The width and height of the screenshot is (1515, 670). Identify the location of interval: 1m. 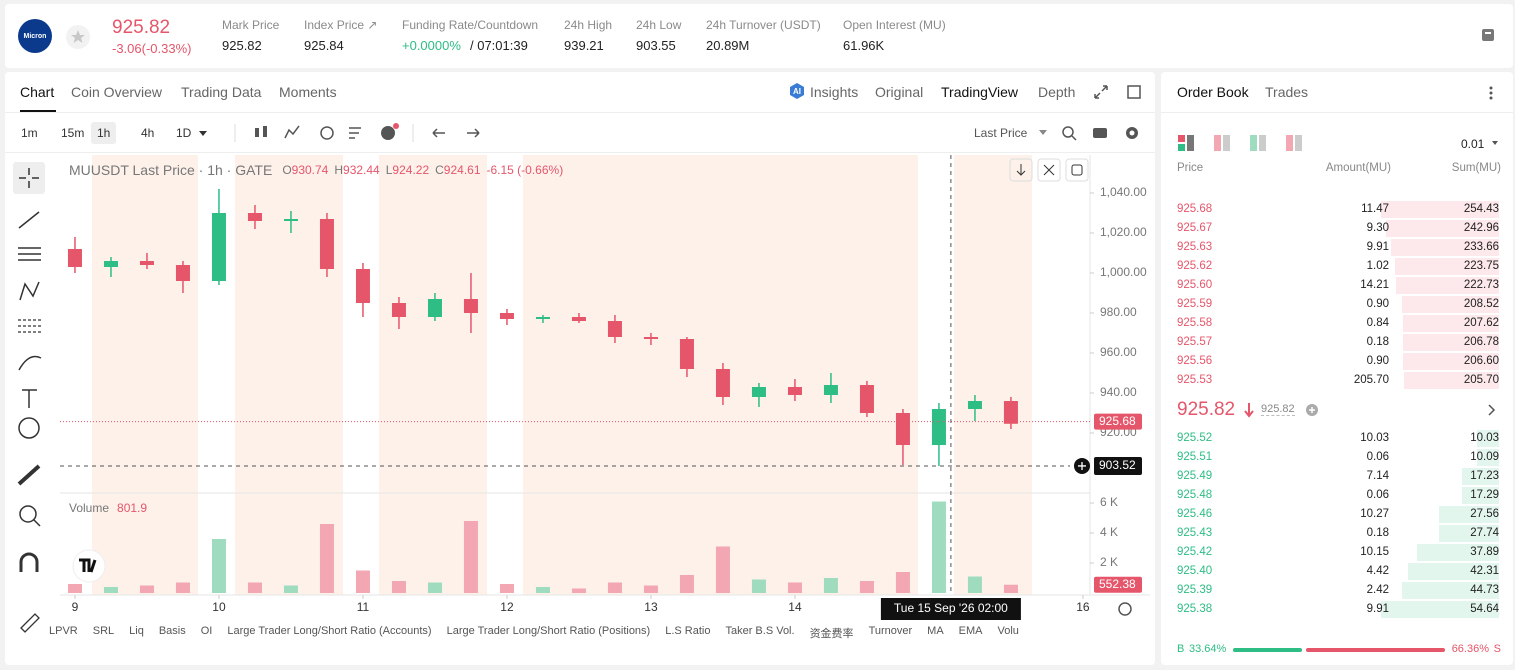
(29, 133).